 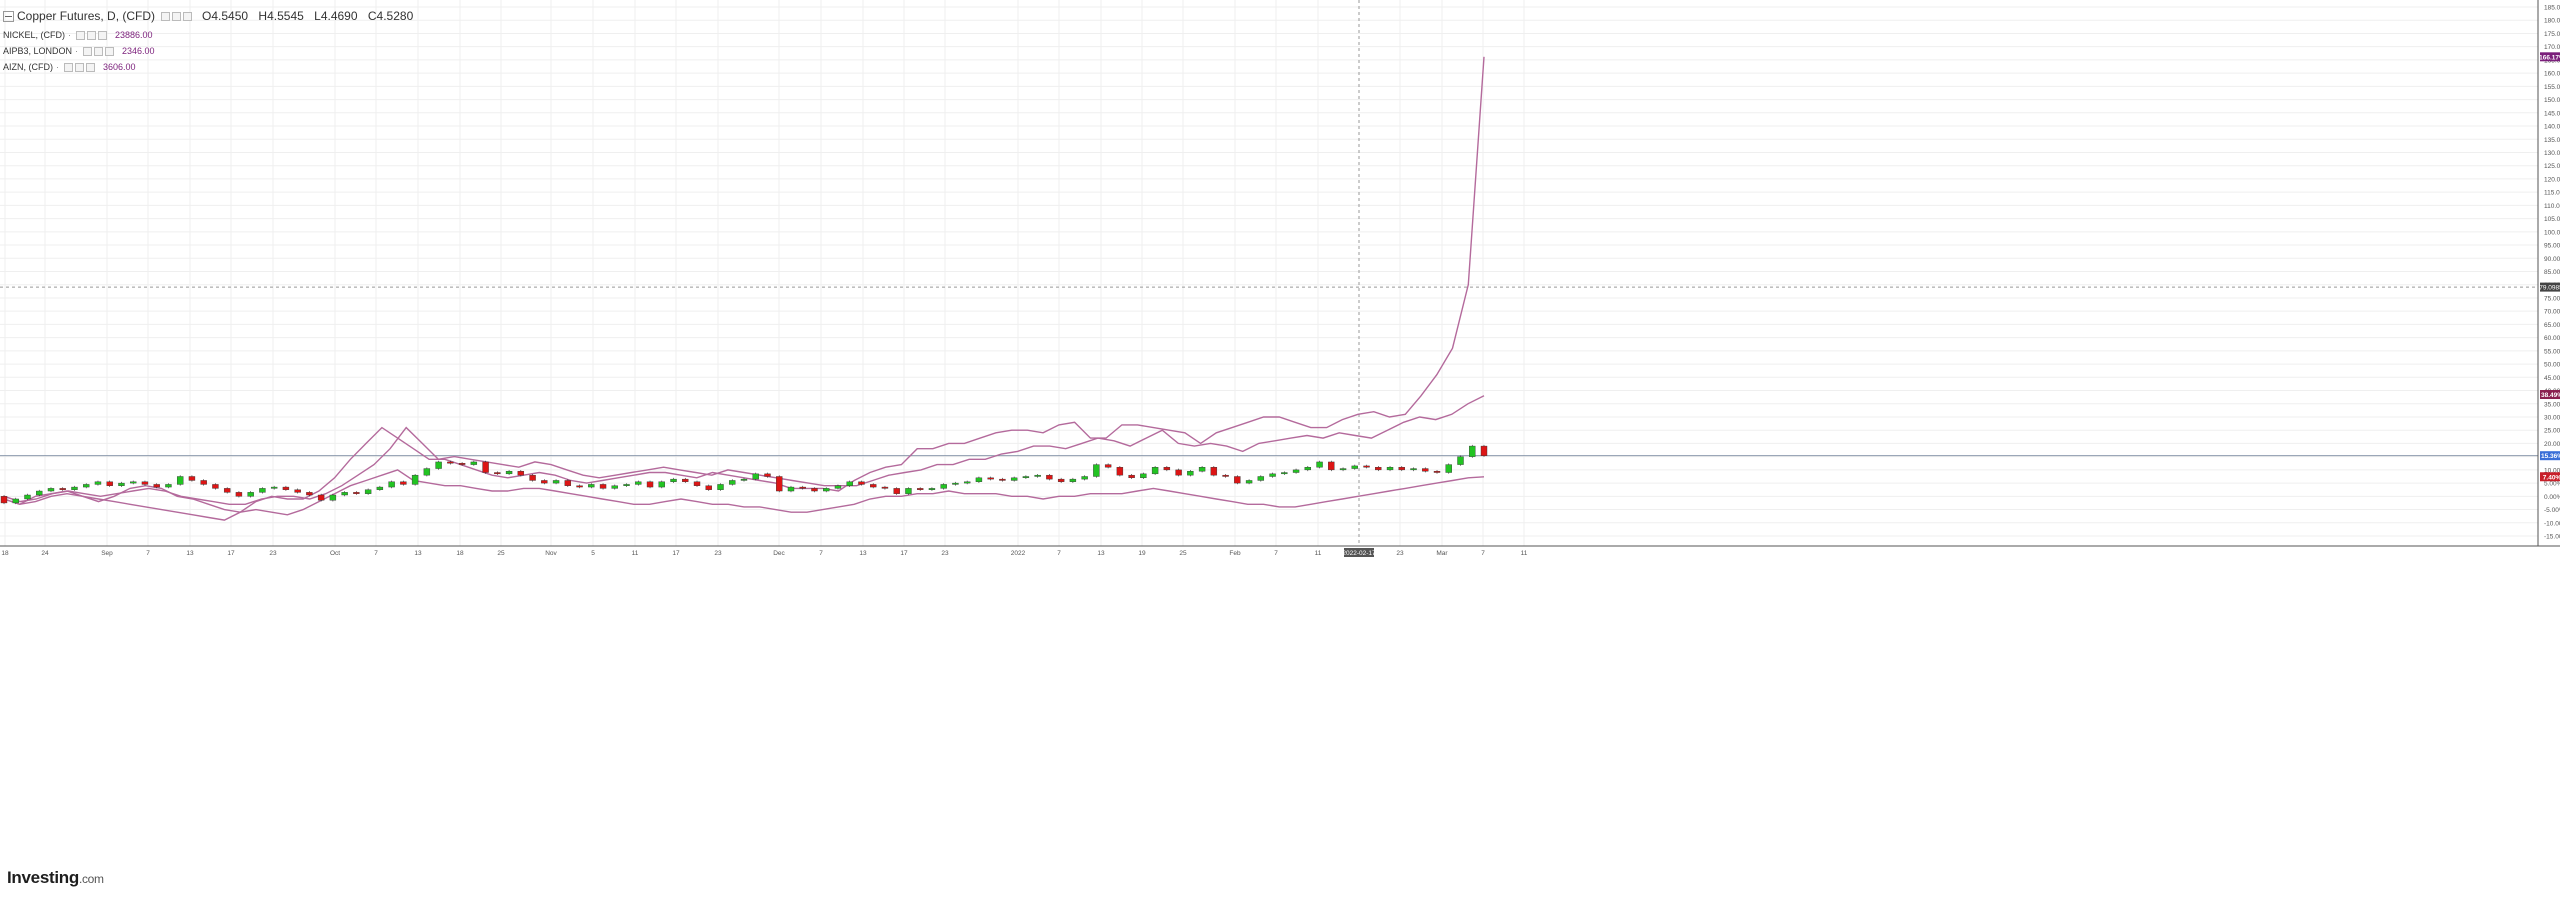 I want to click on y-tick-label: 185.00%, so click(x=2552, y=8).